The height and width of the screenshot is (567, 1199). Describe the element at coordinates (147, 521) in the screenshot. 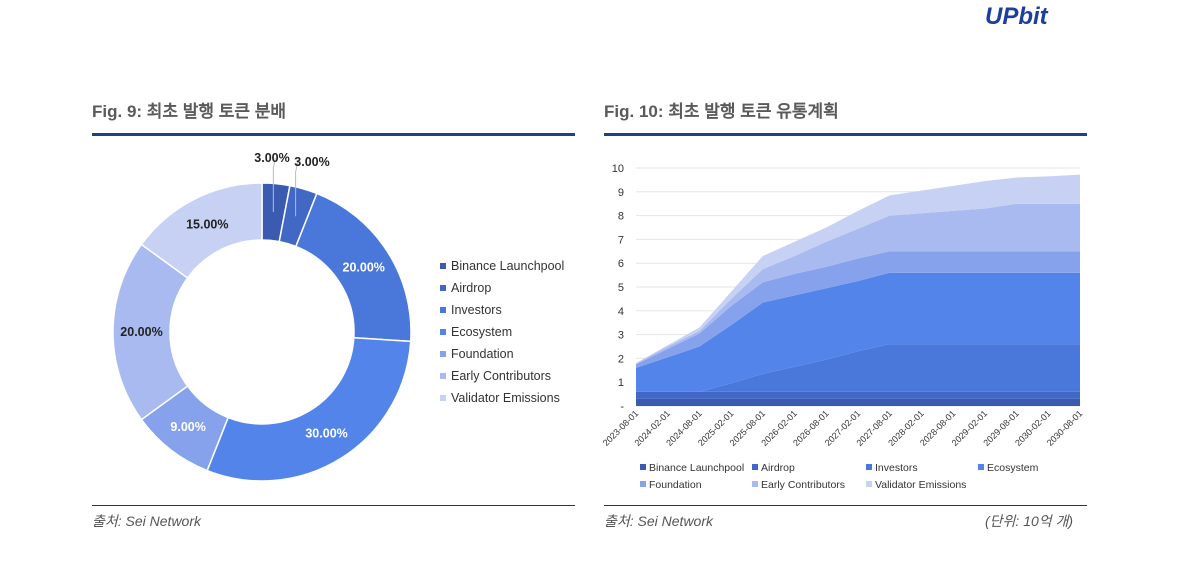

I see `fig9-source: 출처: Sei Network` at that location.